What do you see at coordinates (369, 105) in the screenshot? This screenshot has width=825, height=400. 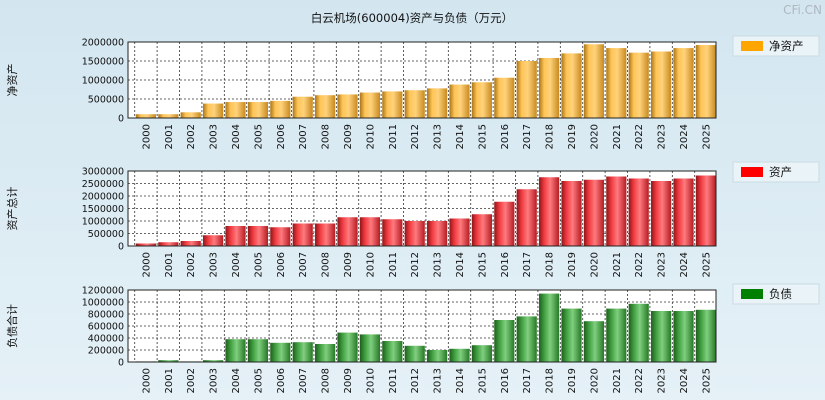 I see `bar-net-assets-2010` at bounding box center [369, 105].